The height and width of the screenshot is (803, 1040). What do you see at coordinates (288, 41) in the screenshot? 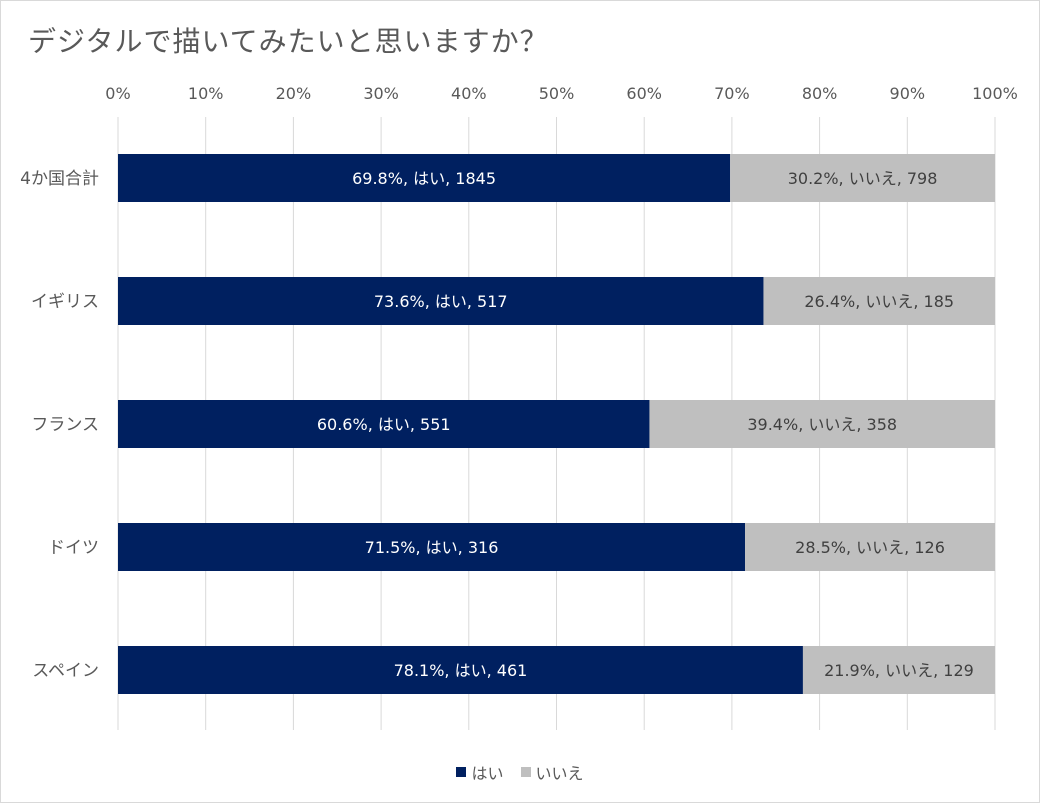
I see `chart-title: デジタルで描いてみたいと思いますか？` at bounding box center [288, 41].